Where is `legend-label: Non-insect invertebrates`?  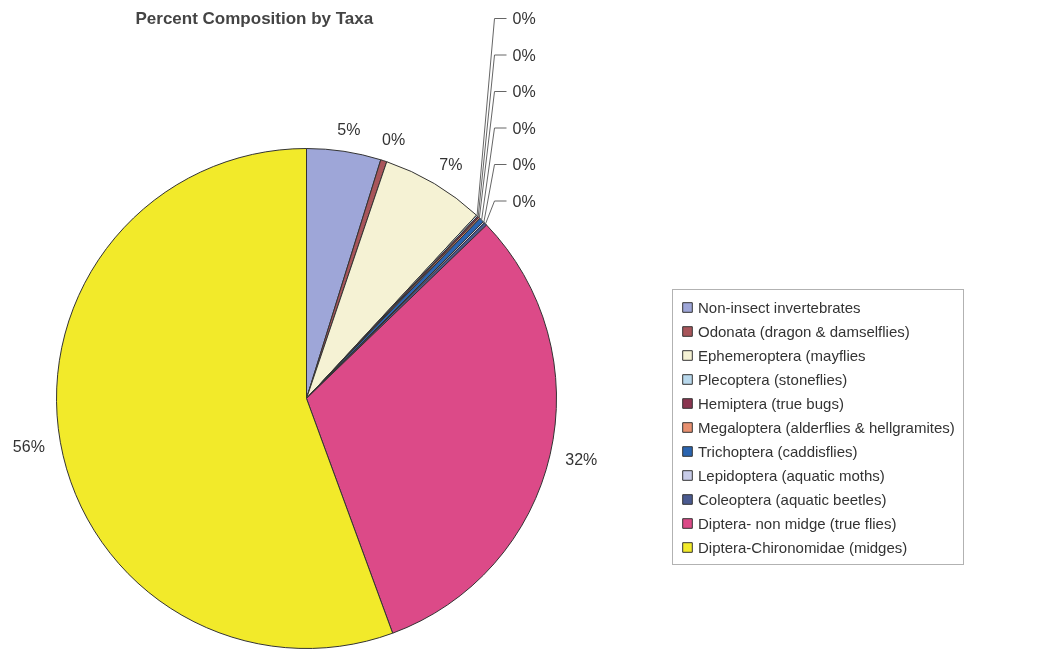 legend-label: Non-insect invertebrates is located at coordinates (779, 307).